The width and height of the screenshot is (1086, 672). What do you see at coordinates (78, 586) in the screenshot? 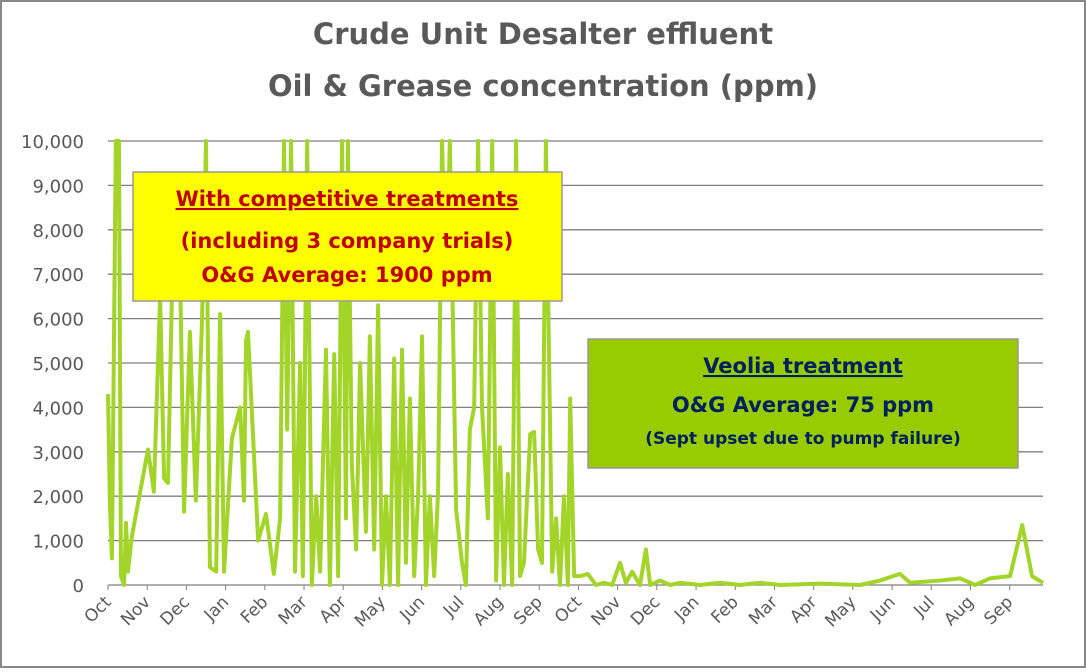
I see `y-tick-label: 0` at bounding box center [78, 586].